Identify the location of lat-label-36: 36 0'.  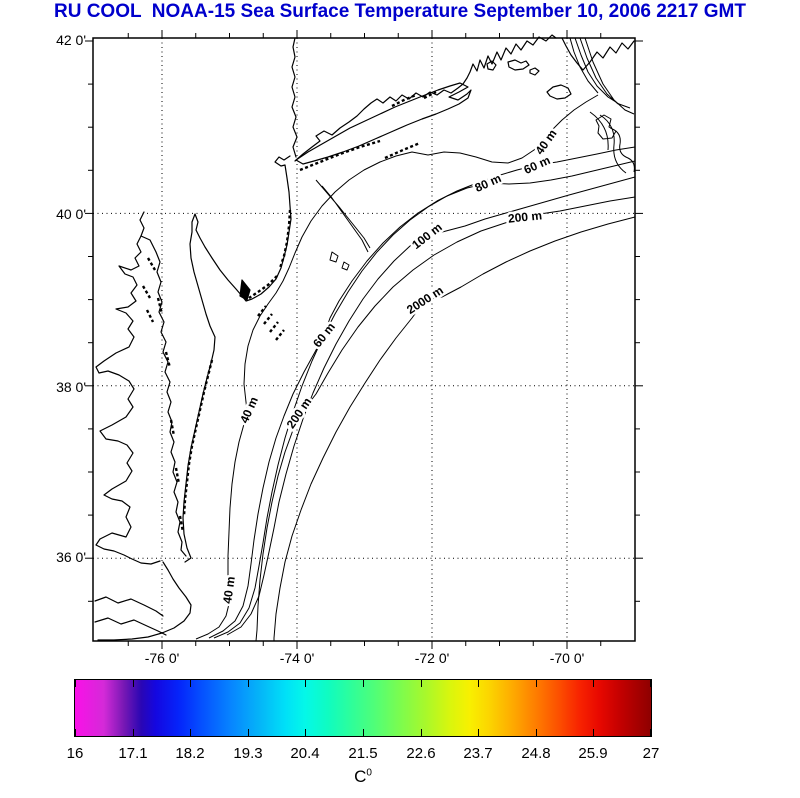
(71, 557).